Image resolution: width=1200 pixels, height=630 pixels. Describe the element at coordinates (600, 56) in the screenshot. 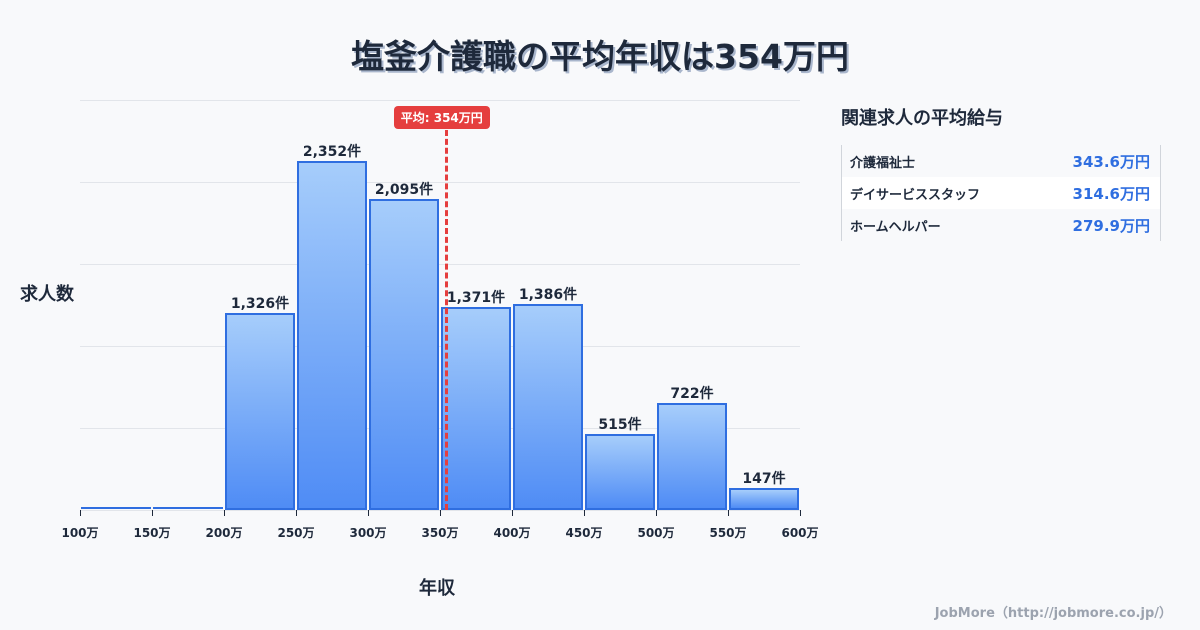

I see `page-title: 塩釜介護職の平均年収は354万円` at that location.